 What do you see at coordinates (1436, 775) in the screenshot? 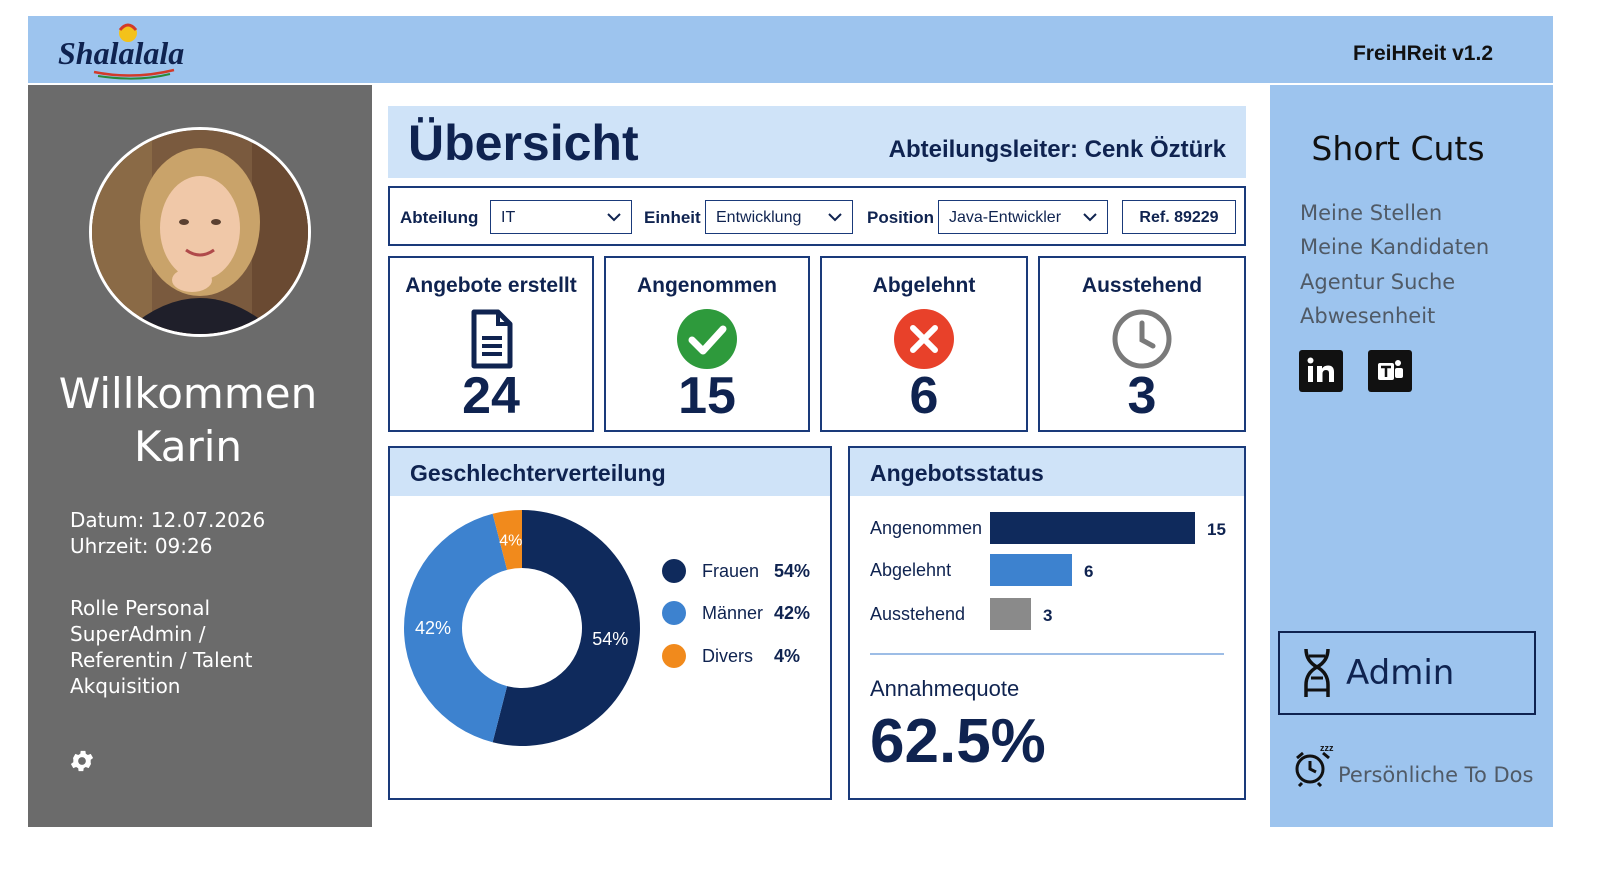
I see `personal-todos-link: Persönliche To Dos` at bounding box center [1436, 775].